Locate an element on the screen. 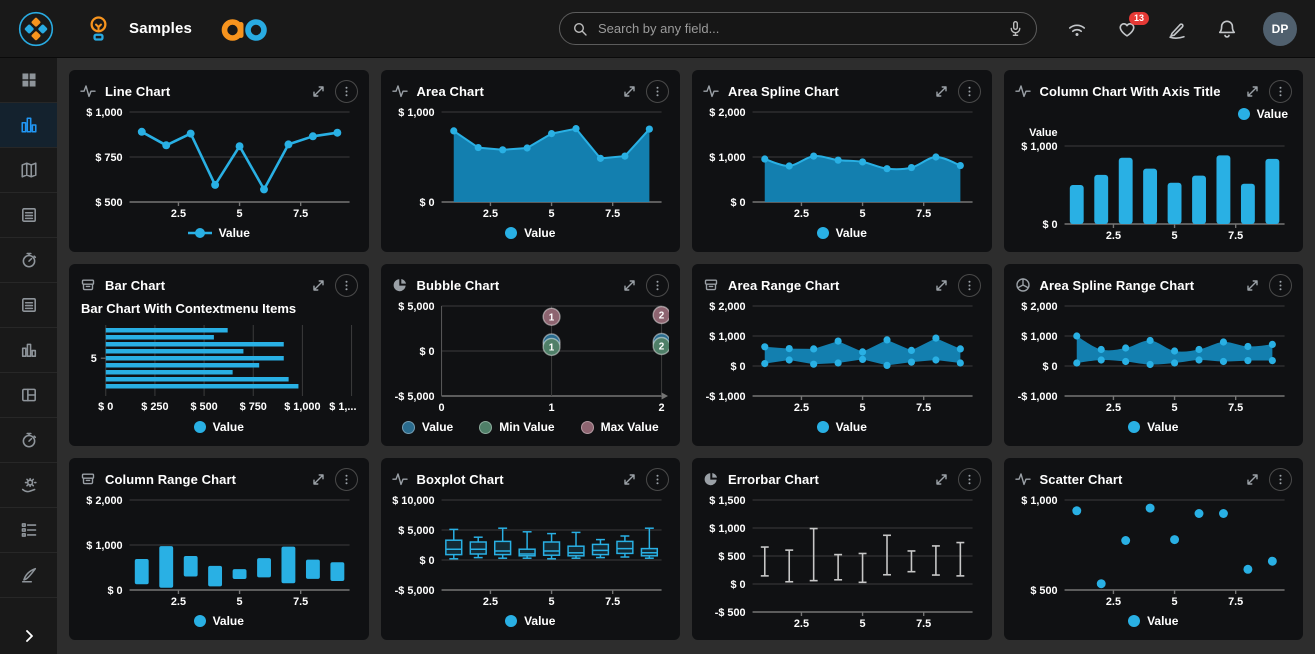 This screenshot has height=654, width=1315. svg-text: $ 250 is located at coordinates (154, 407).